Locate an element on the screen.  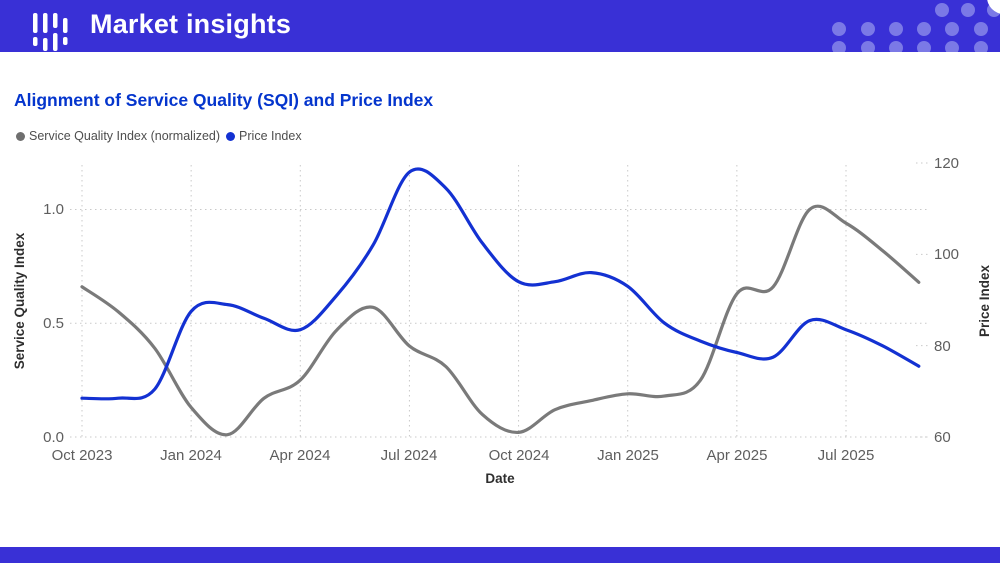
x-tick-label: Jan 2025 is located at coordinates (628, 455).